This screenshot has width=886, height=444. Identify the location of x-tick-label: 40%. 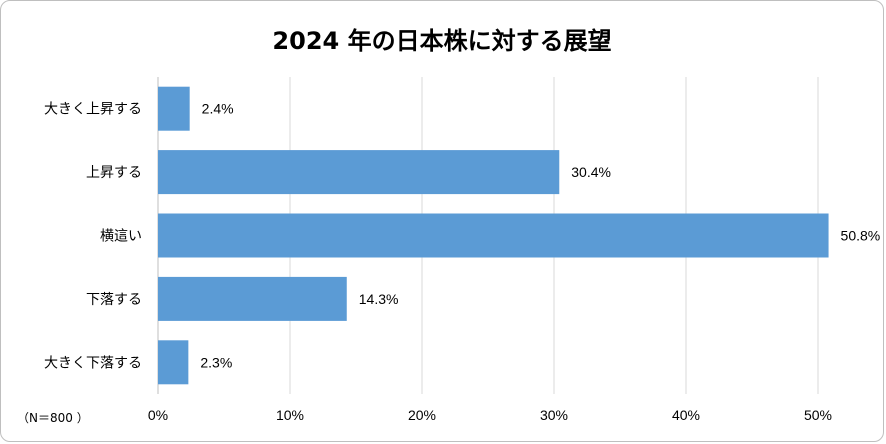
(686, 415).